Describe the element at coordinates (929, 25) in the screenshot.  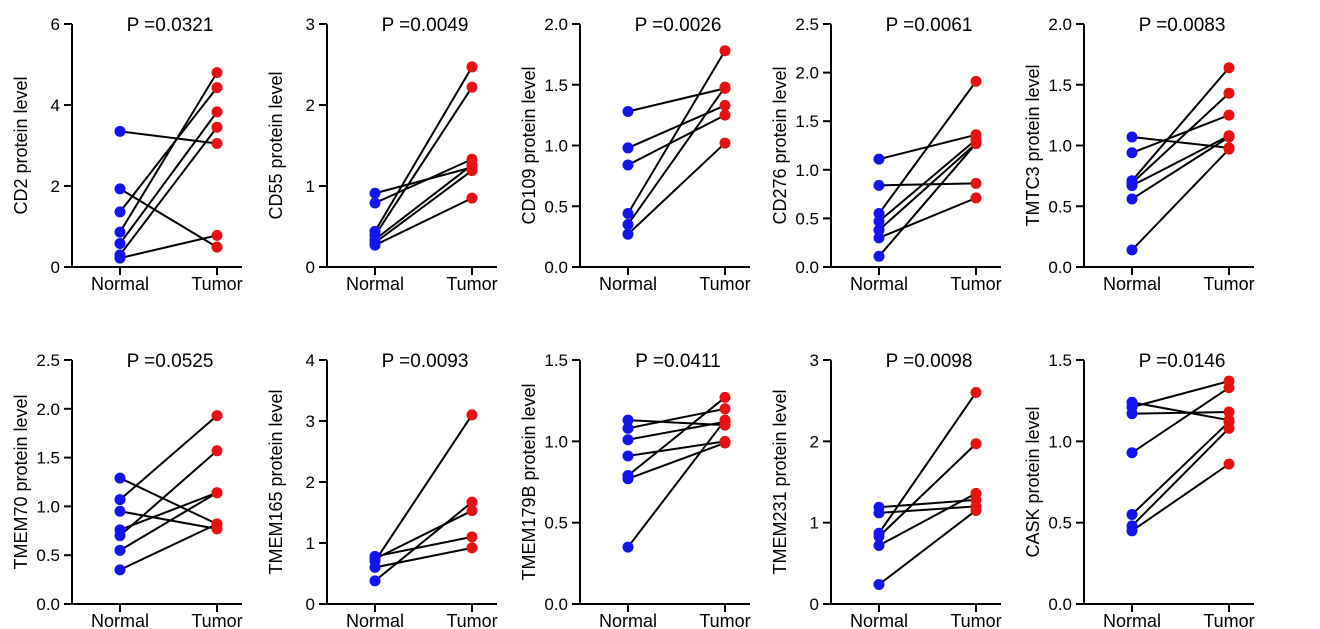
I see `chart-title: P =0.0061` at that location.